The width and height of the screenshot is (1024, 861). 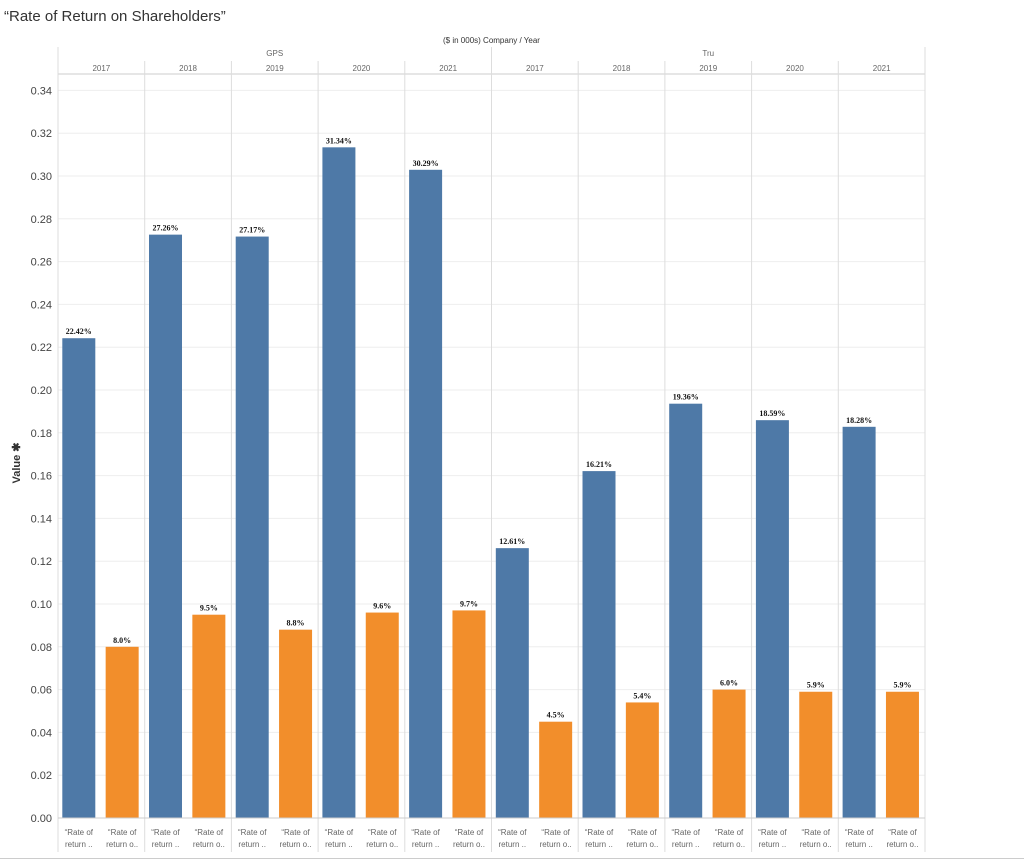 I want to click on data-label: 8.0%, so click(x=122, y=640).